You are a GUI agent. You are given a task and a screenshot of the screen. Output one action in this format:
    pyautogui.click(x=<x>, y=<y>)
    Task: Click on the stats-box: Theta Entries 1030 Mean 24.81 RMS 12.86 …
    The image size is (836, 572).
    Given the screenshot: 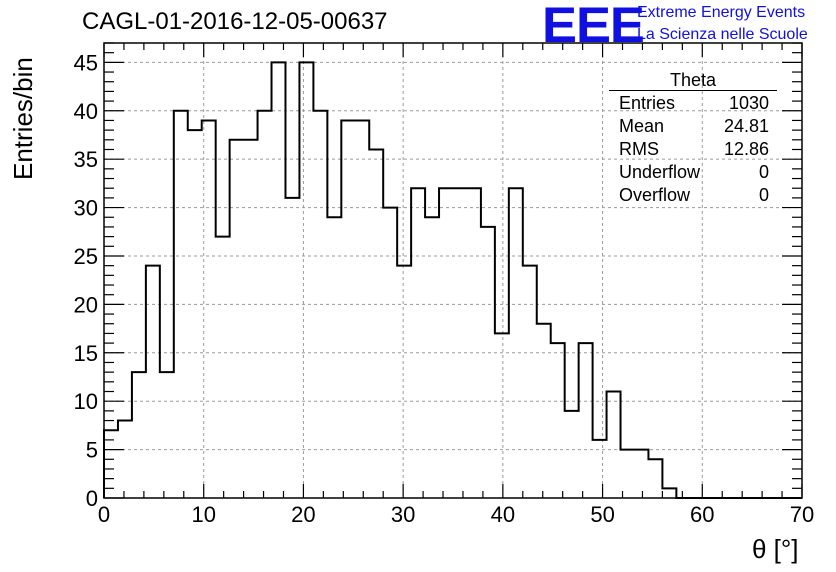 What is the action you would take?
    pyautogui.click(x=693, y=138)
    